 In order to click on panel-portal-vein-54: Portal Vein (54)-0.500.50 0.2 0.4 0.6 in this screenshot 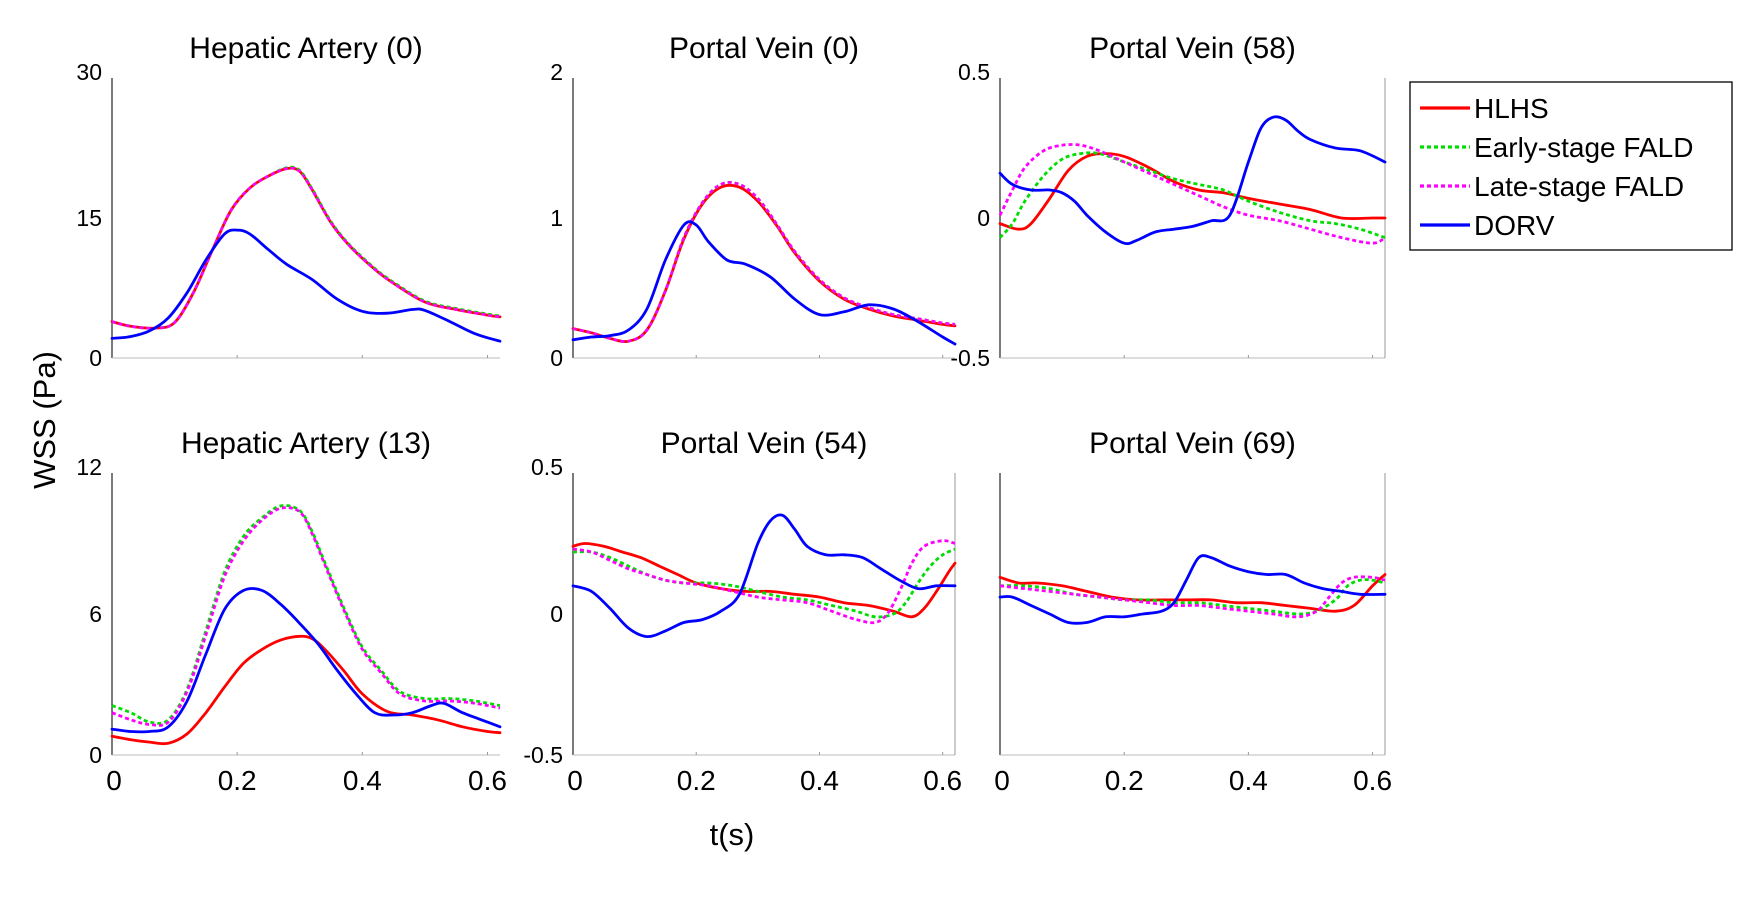, I will do `click(742, 611)`.